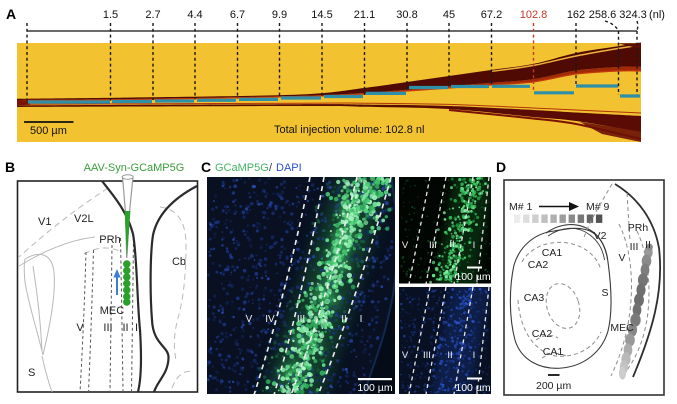  I want to click on svg-text: GCaMP5G, so click(242, 168).